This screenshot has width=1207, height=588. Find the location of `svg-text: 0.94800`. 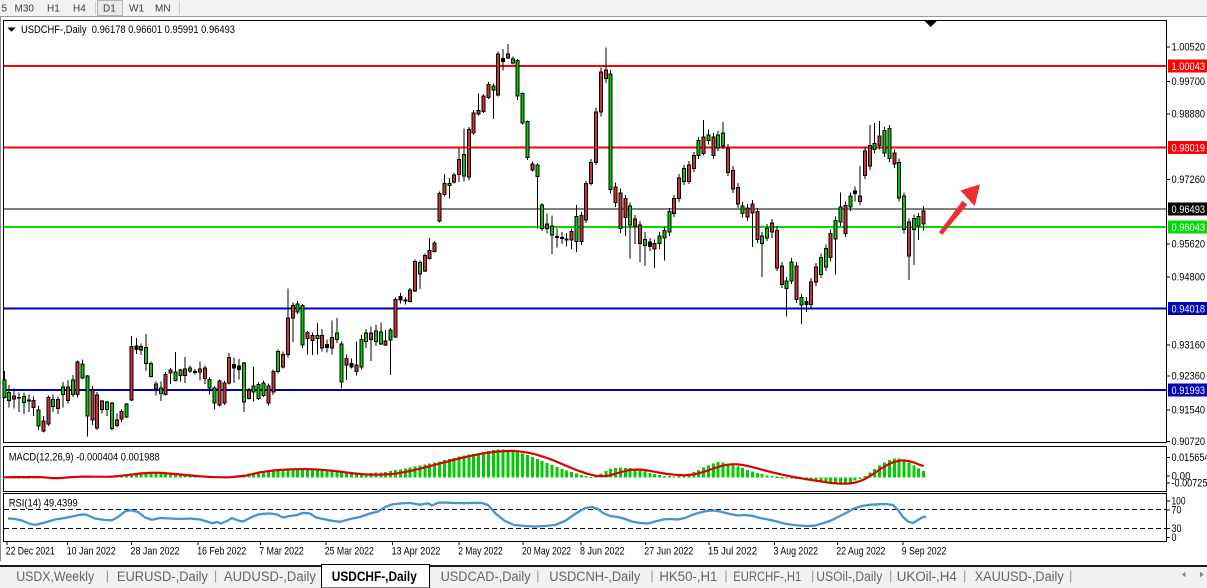

svg-text: 0.94800 is located at coordinates (1189, 278).